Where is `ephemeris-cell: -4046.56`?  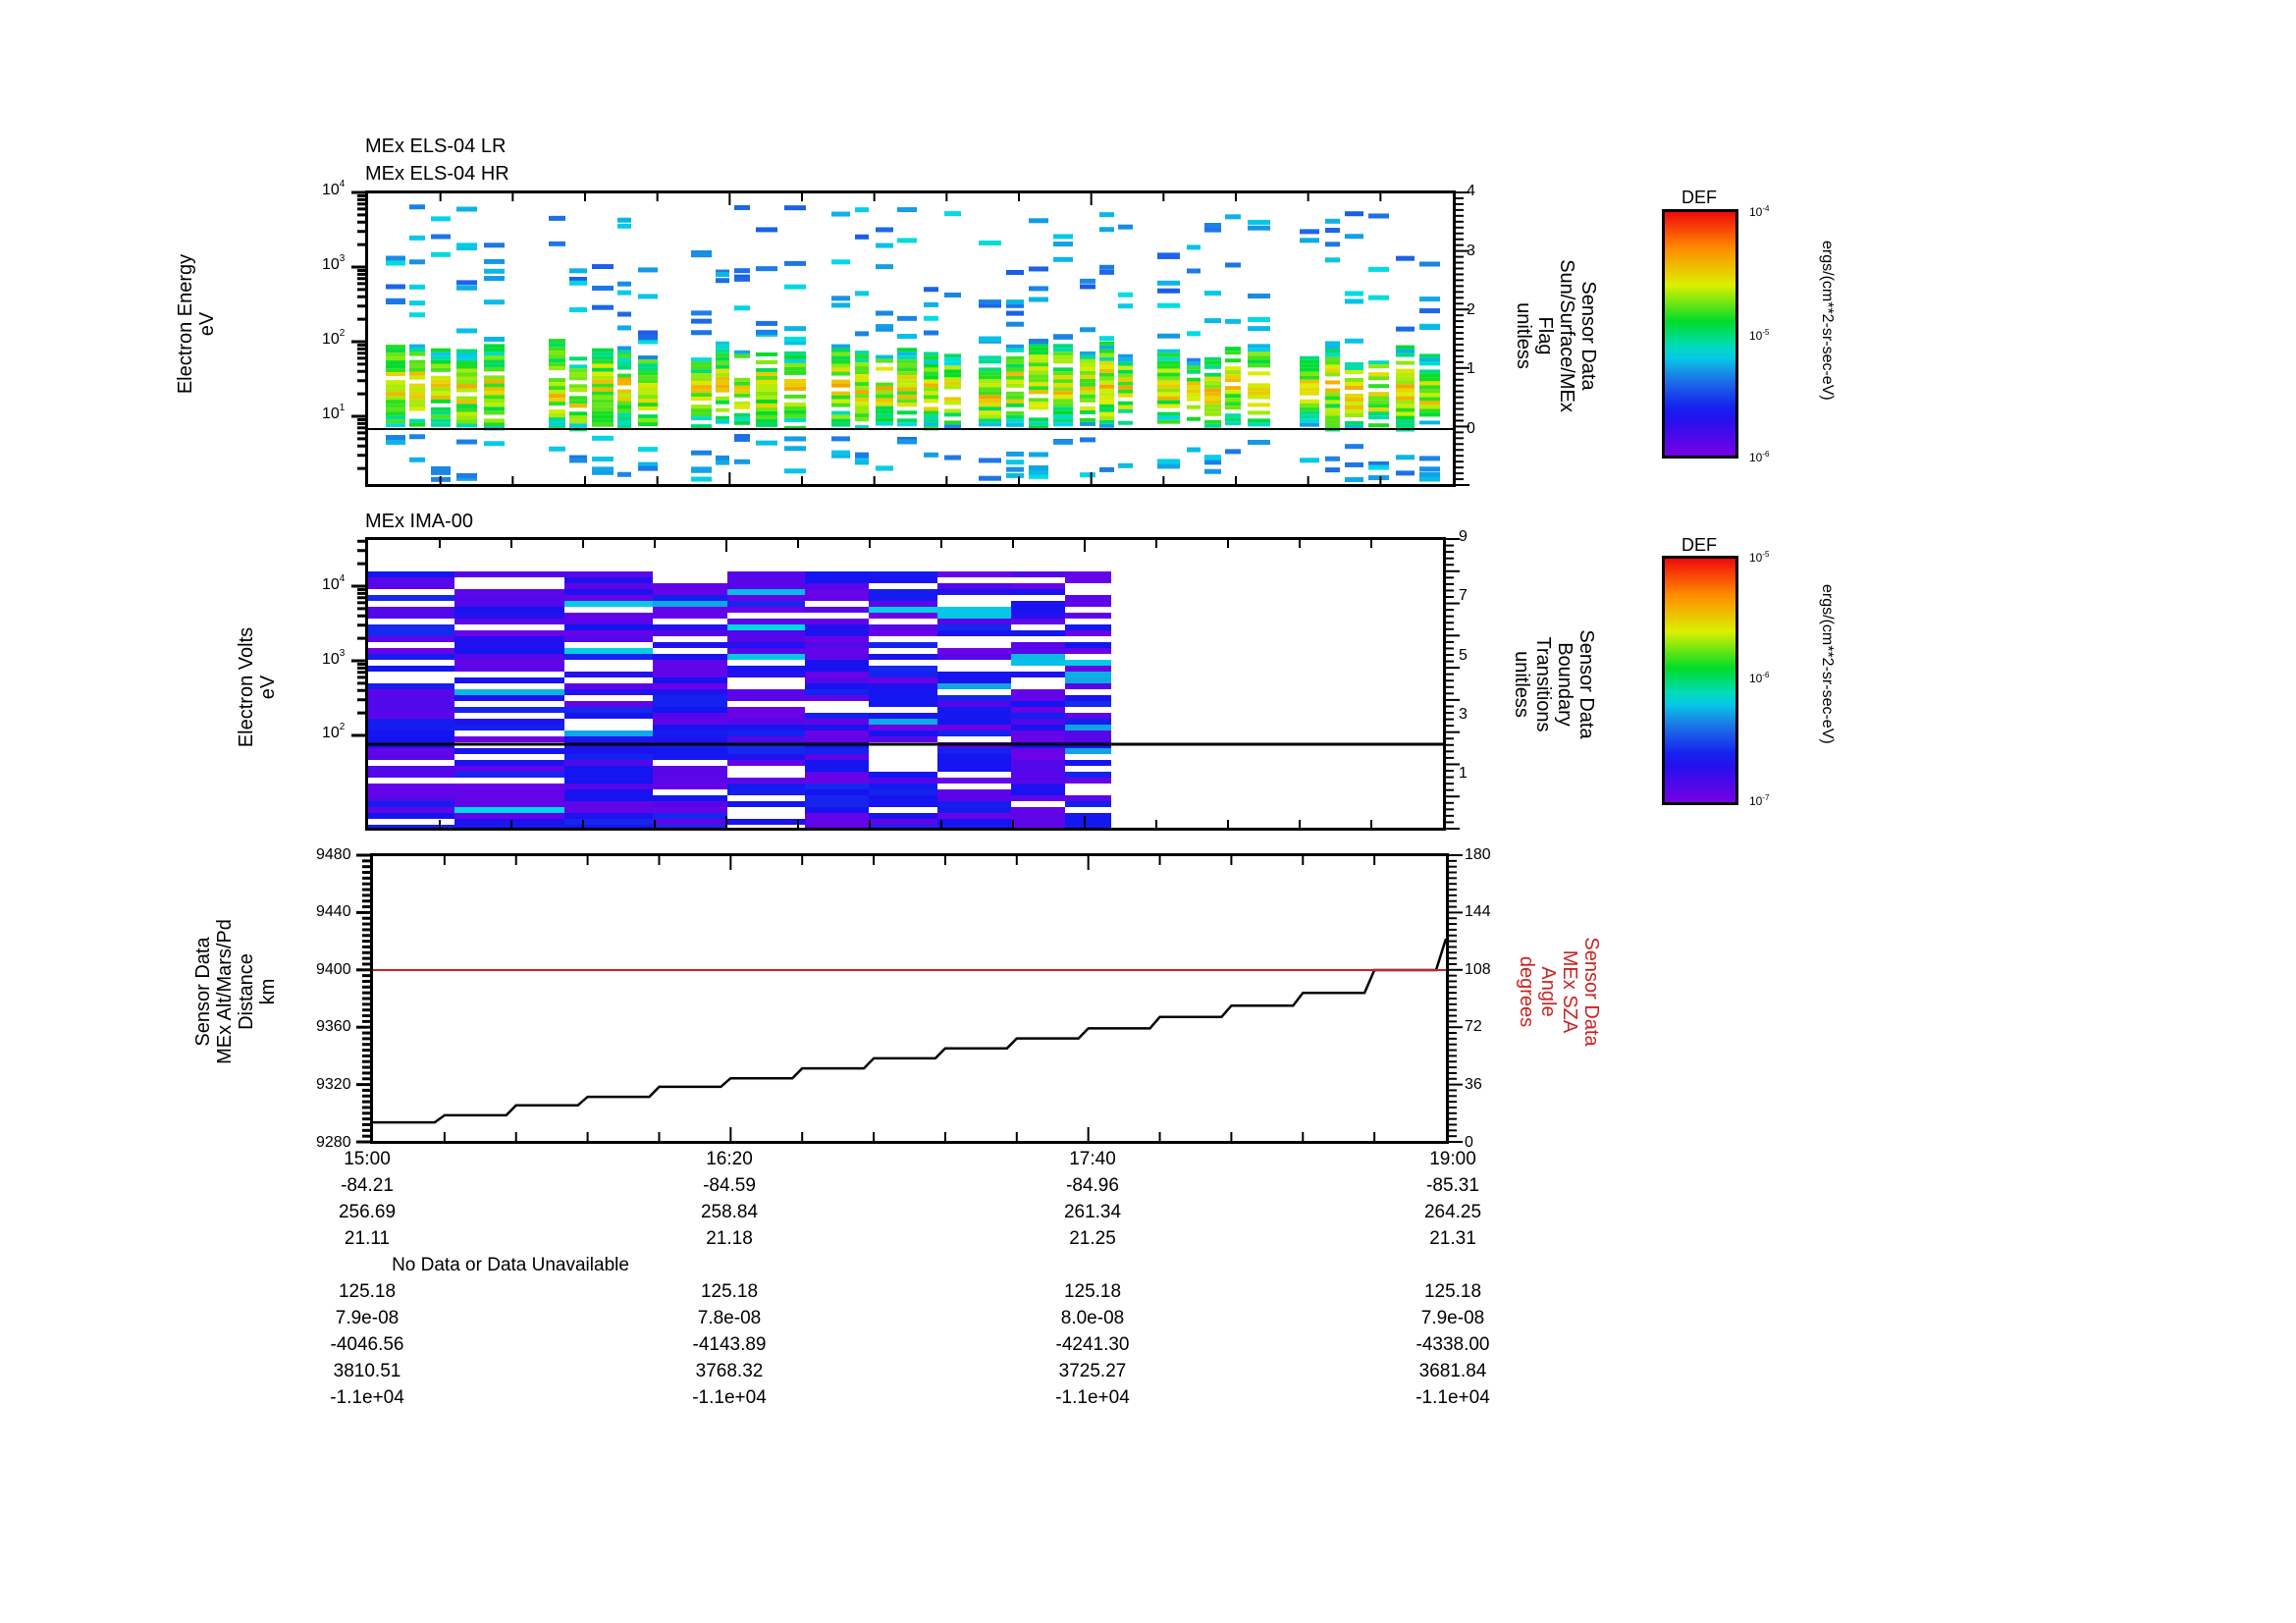 ephemeris-cell: -4046.56 is located at coordinates (367, 1344).